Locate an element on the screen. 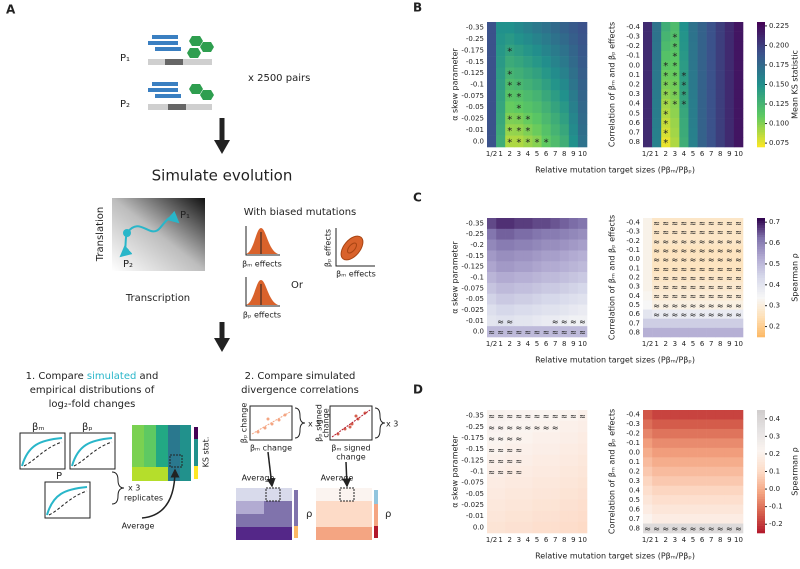  icon is located at coordinates (163, 43).